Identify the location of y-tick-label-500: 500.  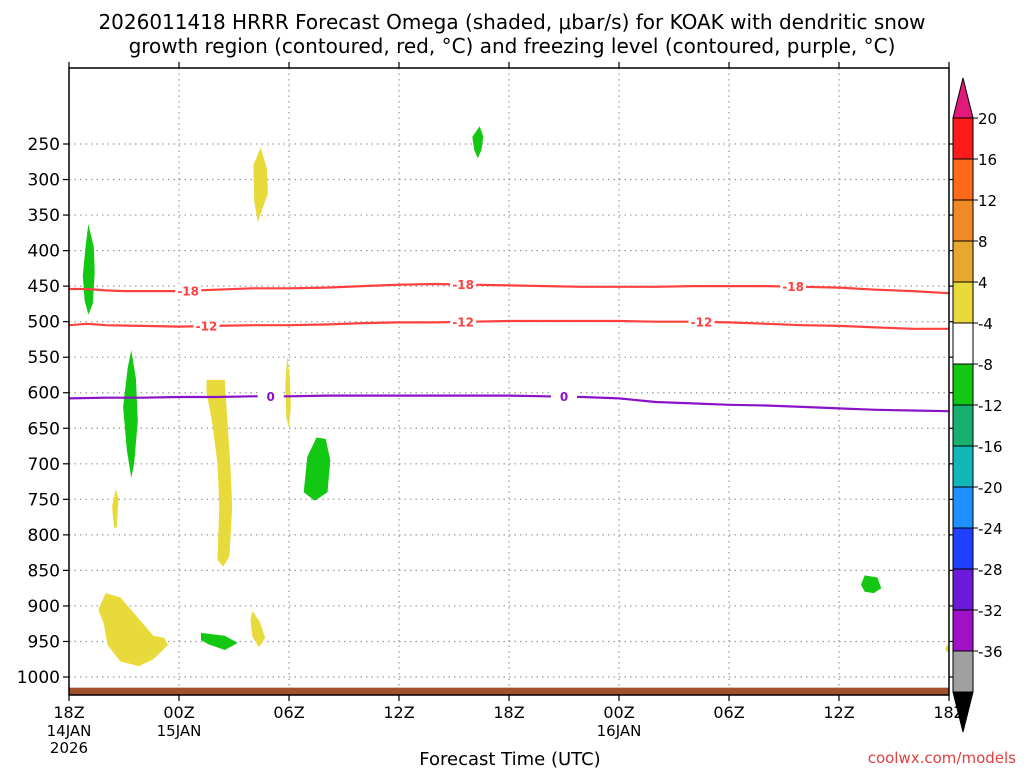
(44, 323).